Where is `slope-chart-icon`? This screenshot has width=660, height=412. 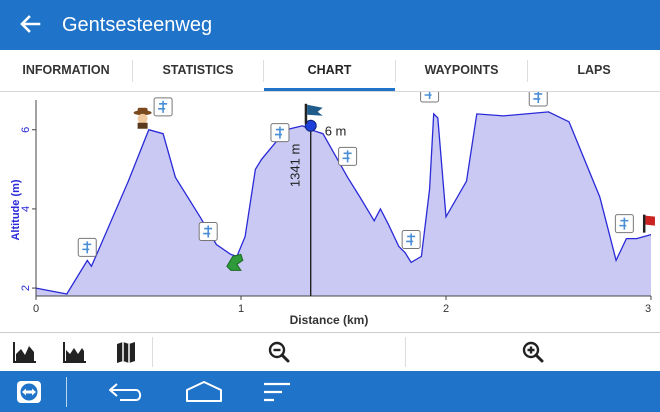 slope-chart-icon is located at coordinates (75, 352).